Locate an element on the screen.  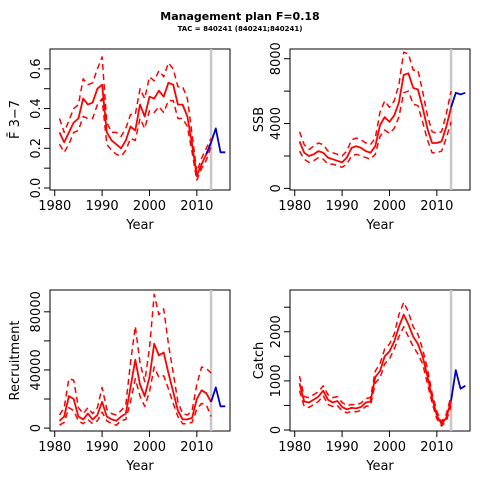
fbar-y-axis-label: F̄ 3−7 is located at coordinates (15, 119).